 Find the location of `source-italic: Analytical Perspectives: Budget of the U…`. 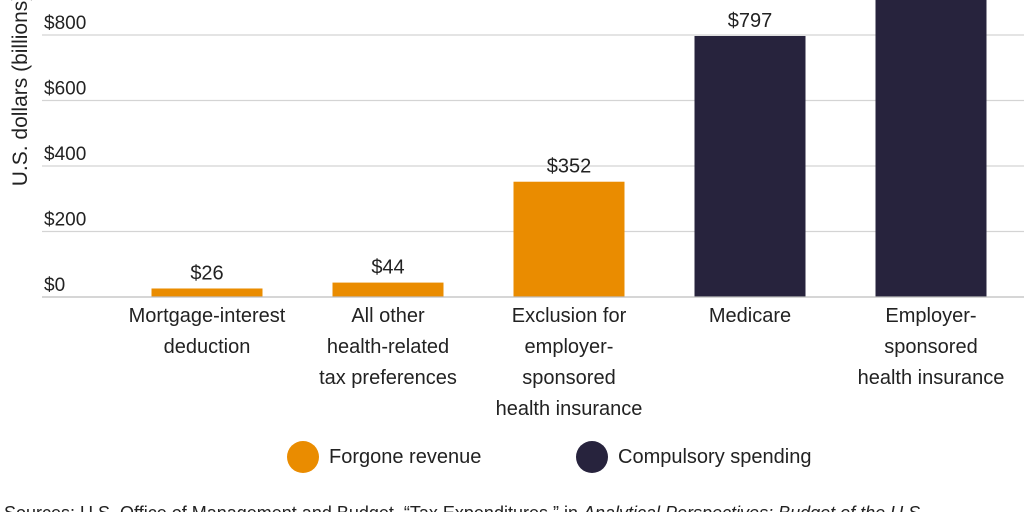

source-italic: Analytical Perspectives: Budget of the U… is located at coordinates (753, 507).